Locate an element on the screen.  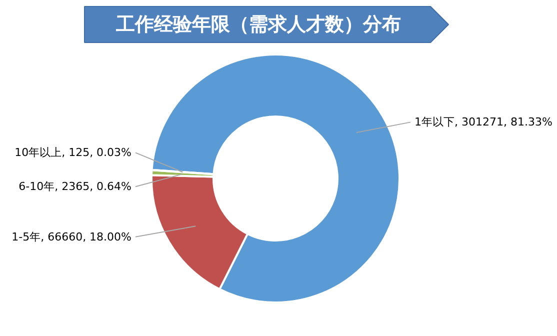
slice-label: 1-5年, 66660, 18.00% is located at coordinates (72, 237).